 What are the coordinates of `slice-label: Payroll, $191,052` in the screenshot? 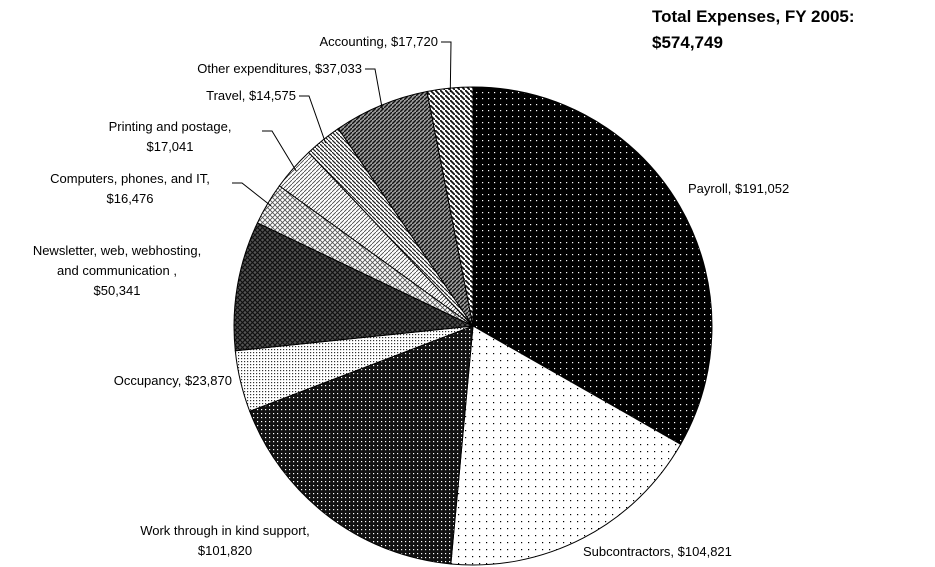 It's located at (738, 188).